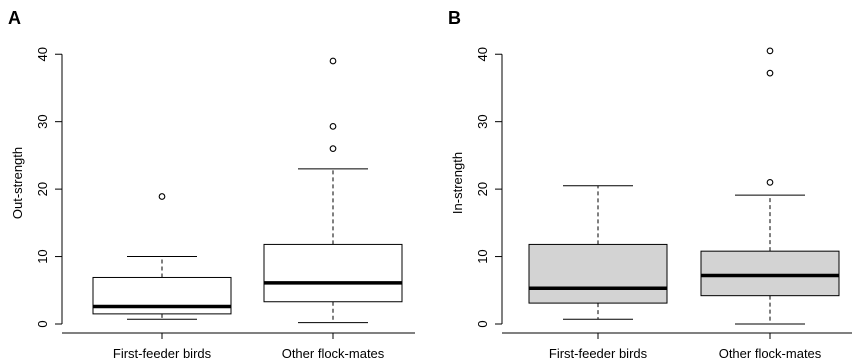 This screenshot has height=364, width=855. What do you see at coordinates (14, 18) in the screenshot?
I see `panel-label-a: A` at bounding box center [14, 18].